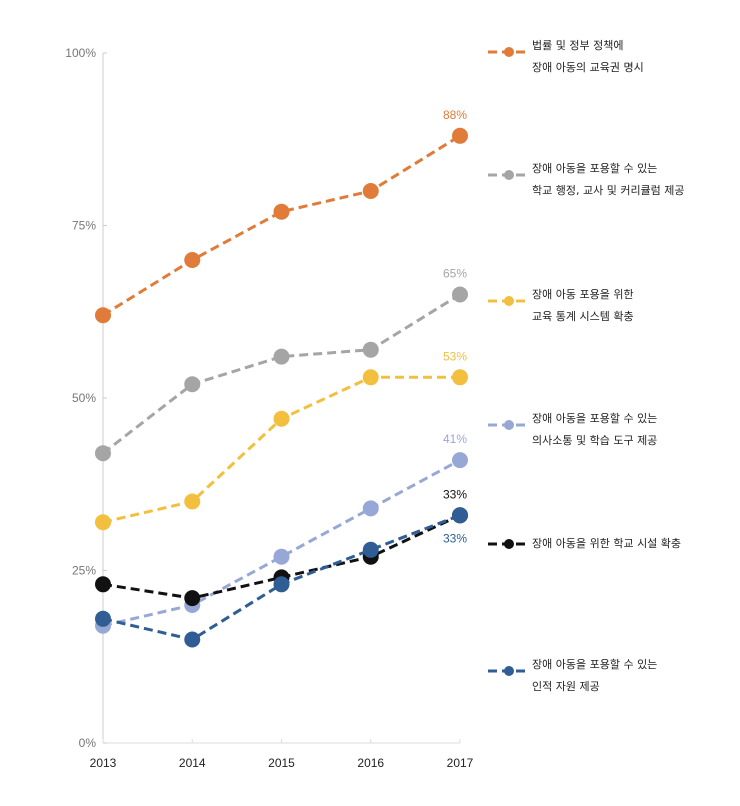 Image resolution: width=740 pixels, height=806 pixels. Describe the element at coordinates (455, 274) in the screenshot. I see `data-label: 65%` at that location.